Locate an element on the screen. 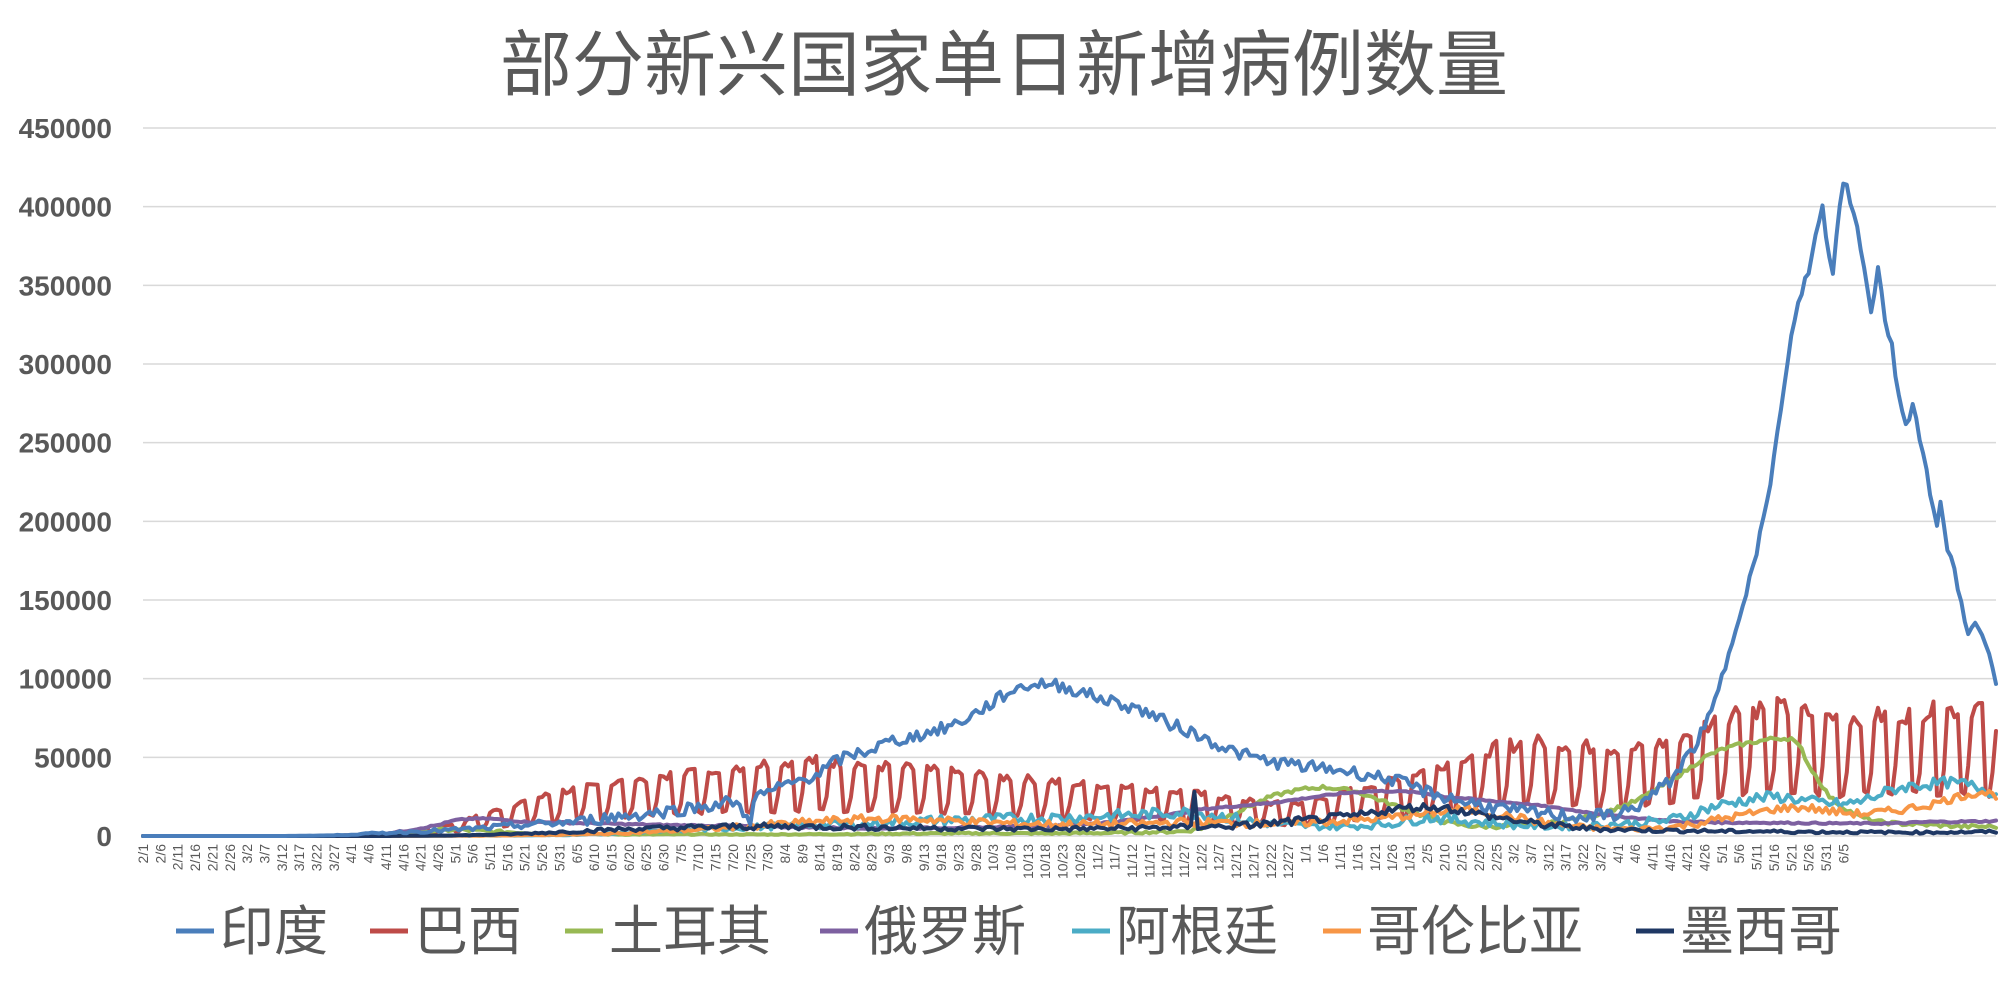 Image resolution: width=2008 pixels, height=990 pixels. x-tick-label: 1/11 is located at coordinates (1340, 857).